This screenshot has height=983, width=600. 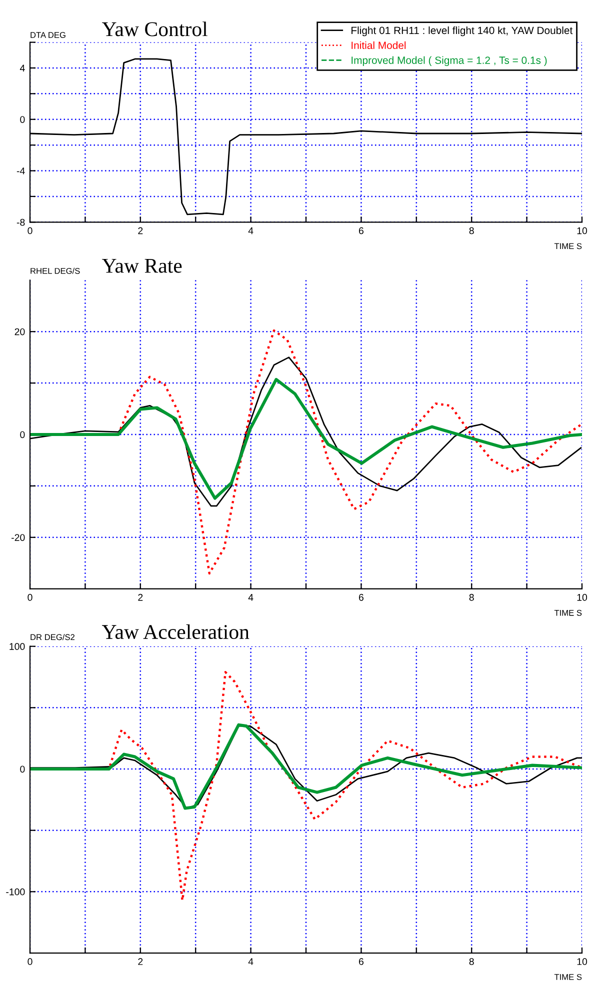 I want to click on y-axis-title: DTA DEG, so click(x=48, y=35).